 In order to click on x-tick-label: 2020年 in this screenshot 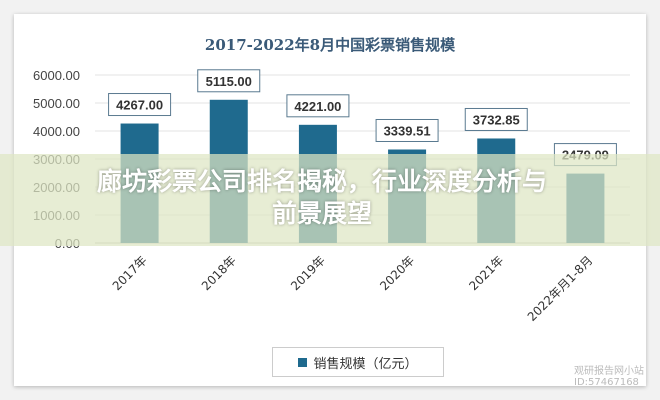, I will do `click(397, 273)`.